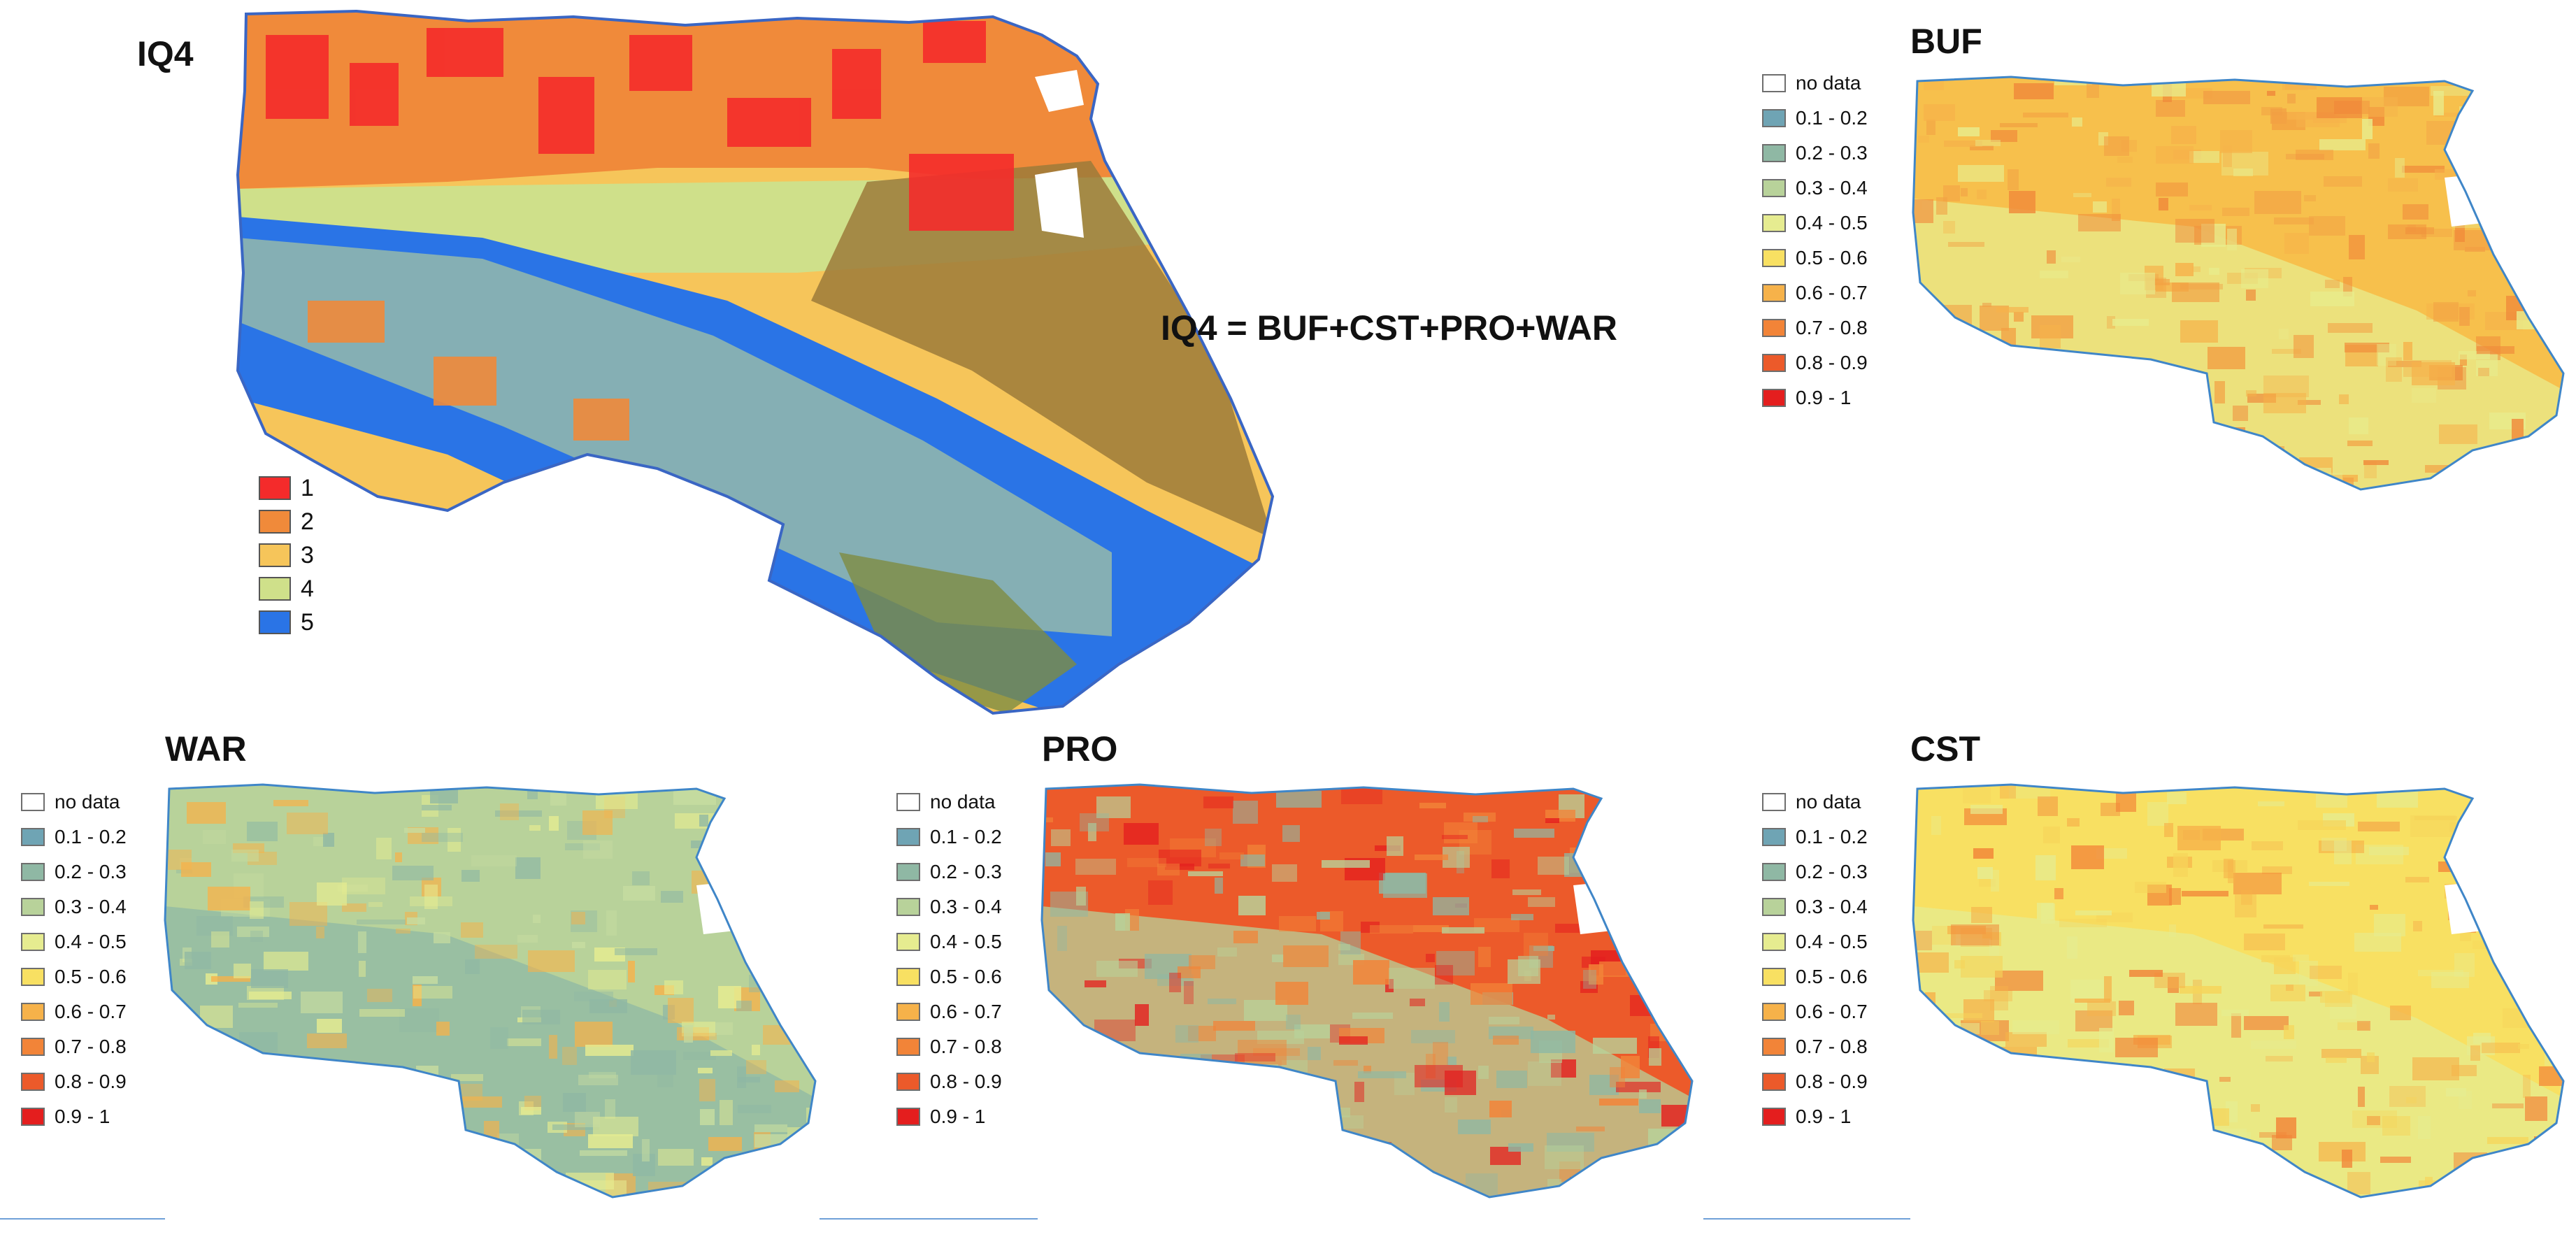  I want to click on war-map, so click(490, 991).